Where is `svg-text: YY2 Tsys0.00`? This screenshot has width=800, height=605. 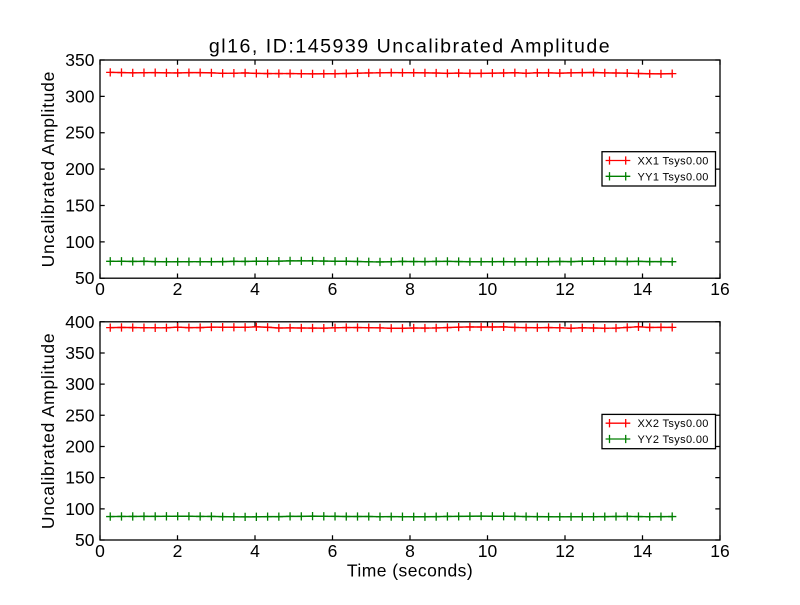
svg-text: YY2 Tsys0.00 is located at coordinates (673, 440).